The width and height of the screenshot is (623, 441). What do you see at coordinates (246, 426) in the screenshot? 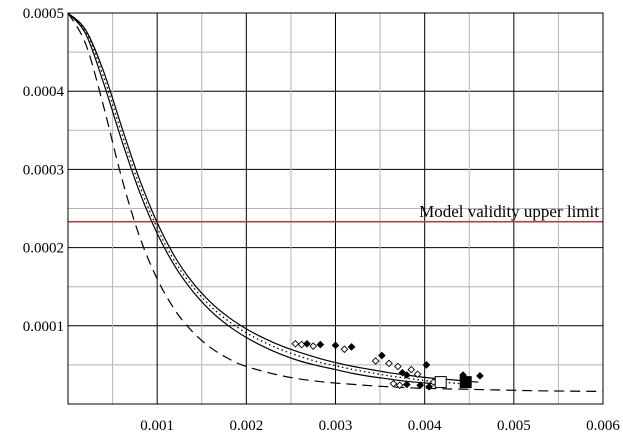
I see `x-tick-label: 0.002` at bounding box center [246, 426].